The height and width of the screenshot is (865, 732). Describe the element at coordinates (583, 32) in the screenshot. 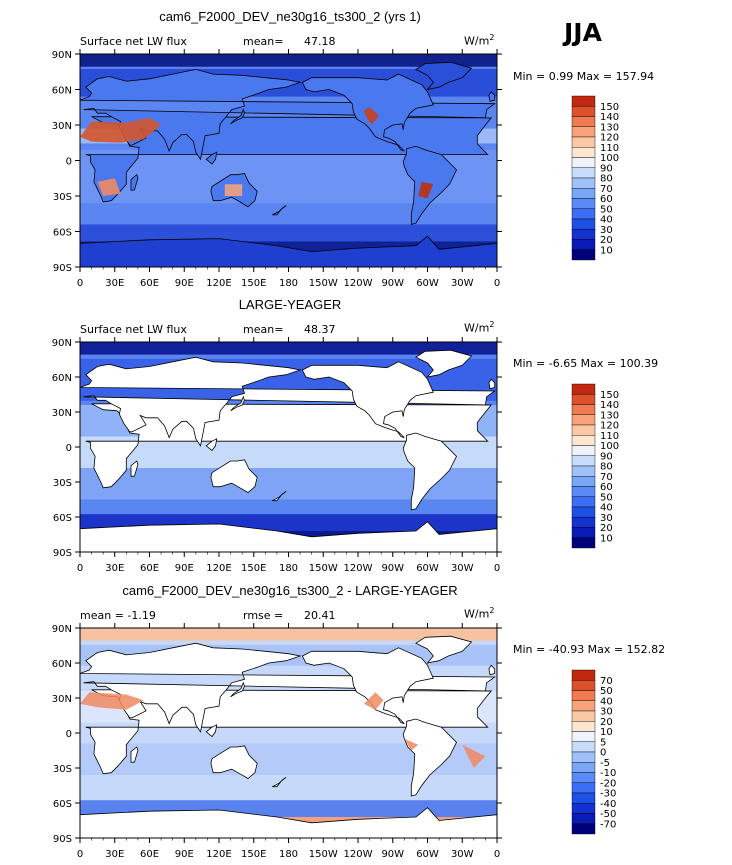

I see `season-label: JJA` at that location.